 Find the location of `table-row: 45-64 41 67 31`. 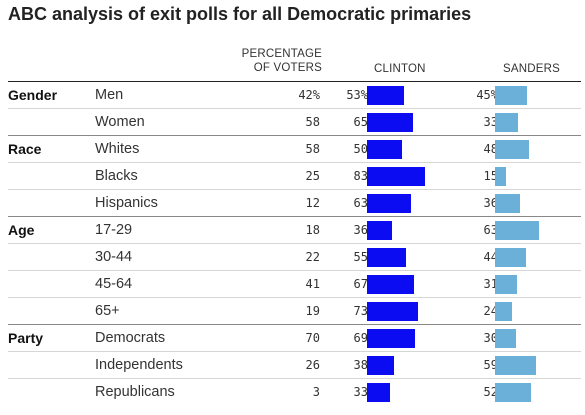

table-row: 45-64 41 67 31 is located at coordinates (294, 284).